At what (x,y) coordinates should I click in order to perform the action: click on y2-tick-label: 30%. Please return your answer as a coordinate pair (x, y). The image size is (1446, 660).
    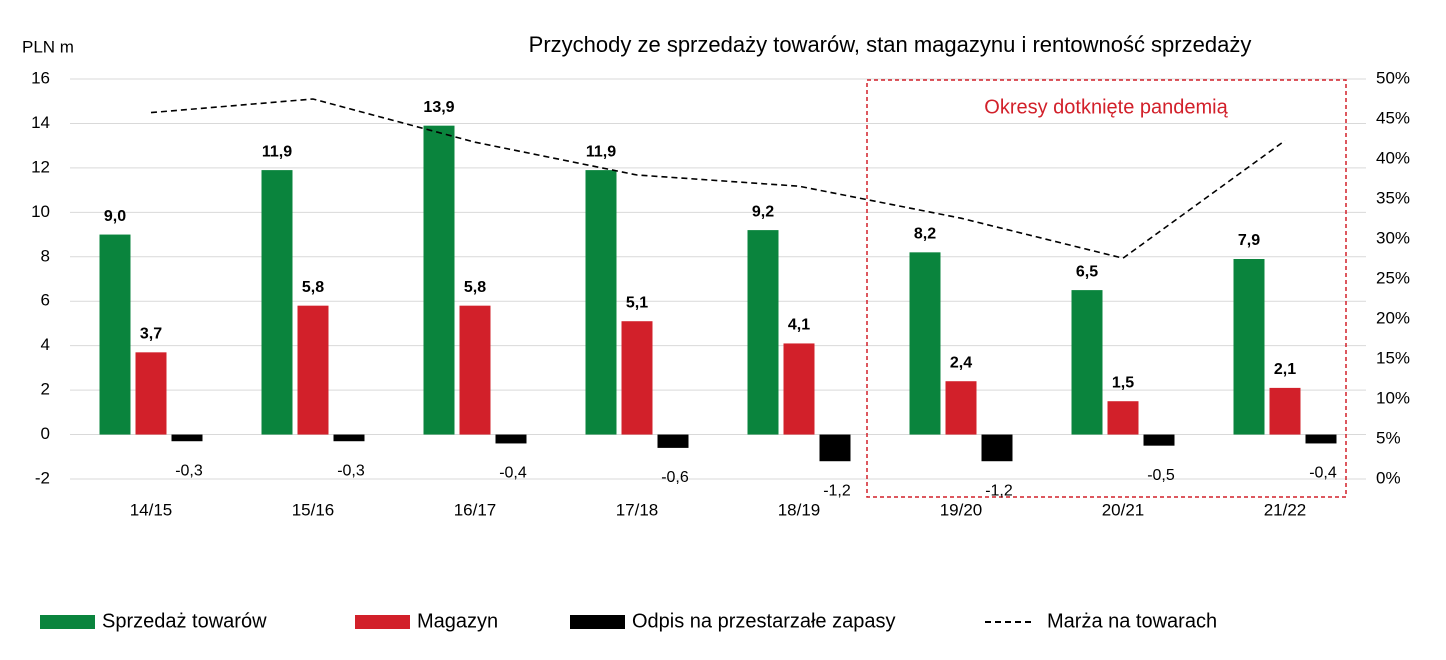
    Looking at the image, I should click on (1393, 237).